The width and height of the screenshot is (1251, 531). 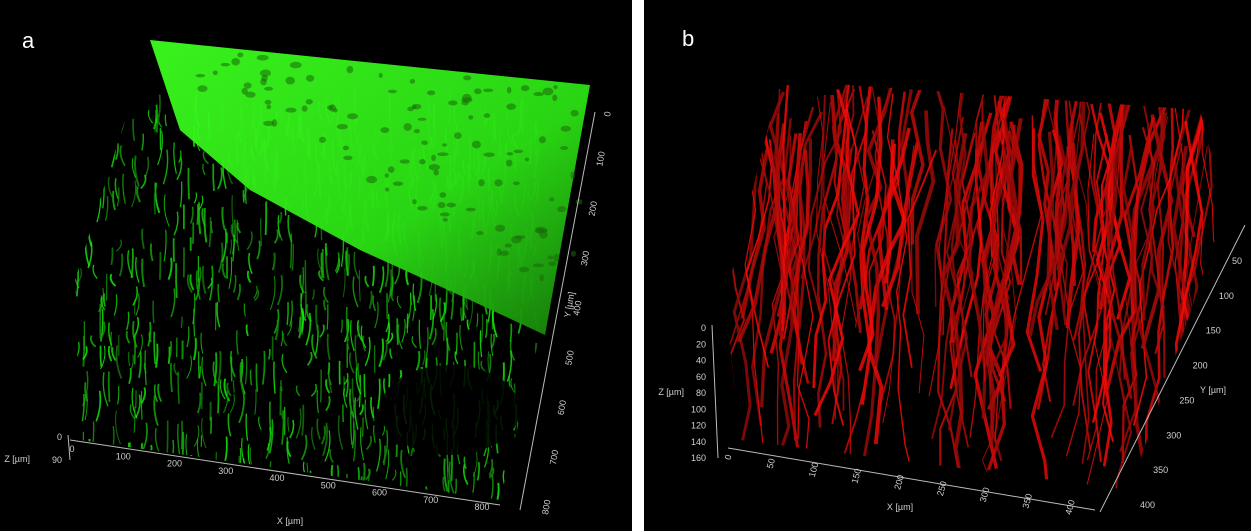 What do you see at coordinates (557, 311) in the screenshot?
I see `y-axis-a` at bounding box center [557, 311].